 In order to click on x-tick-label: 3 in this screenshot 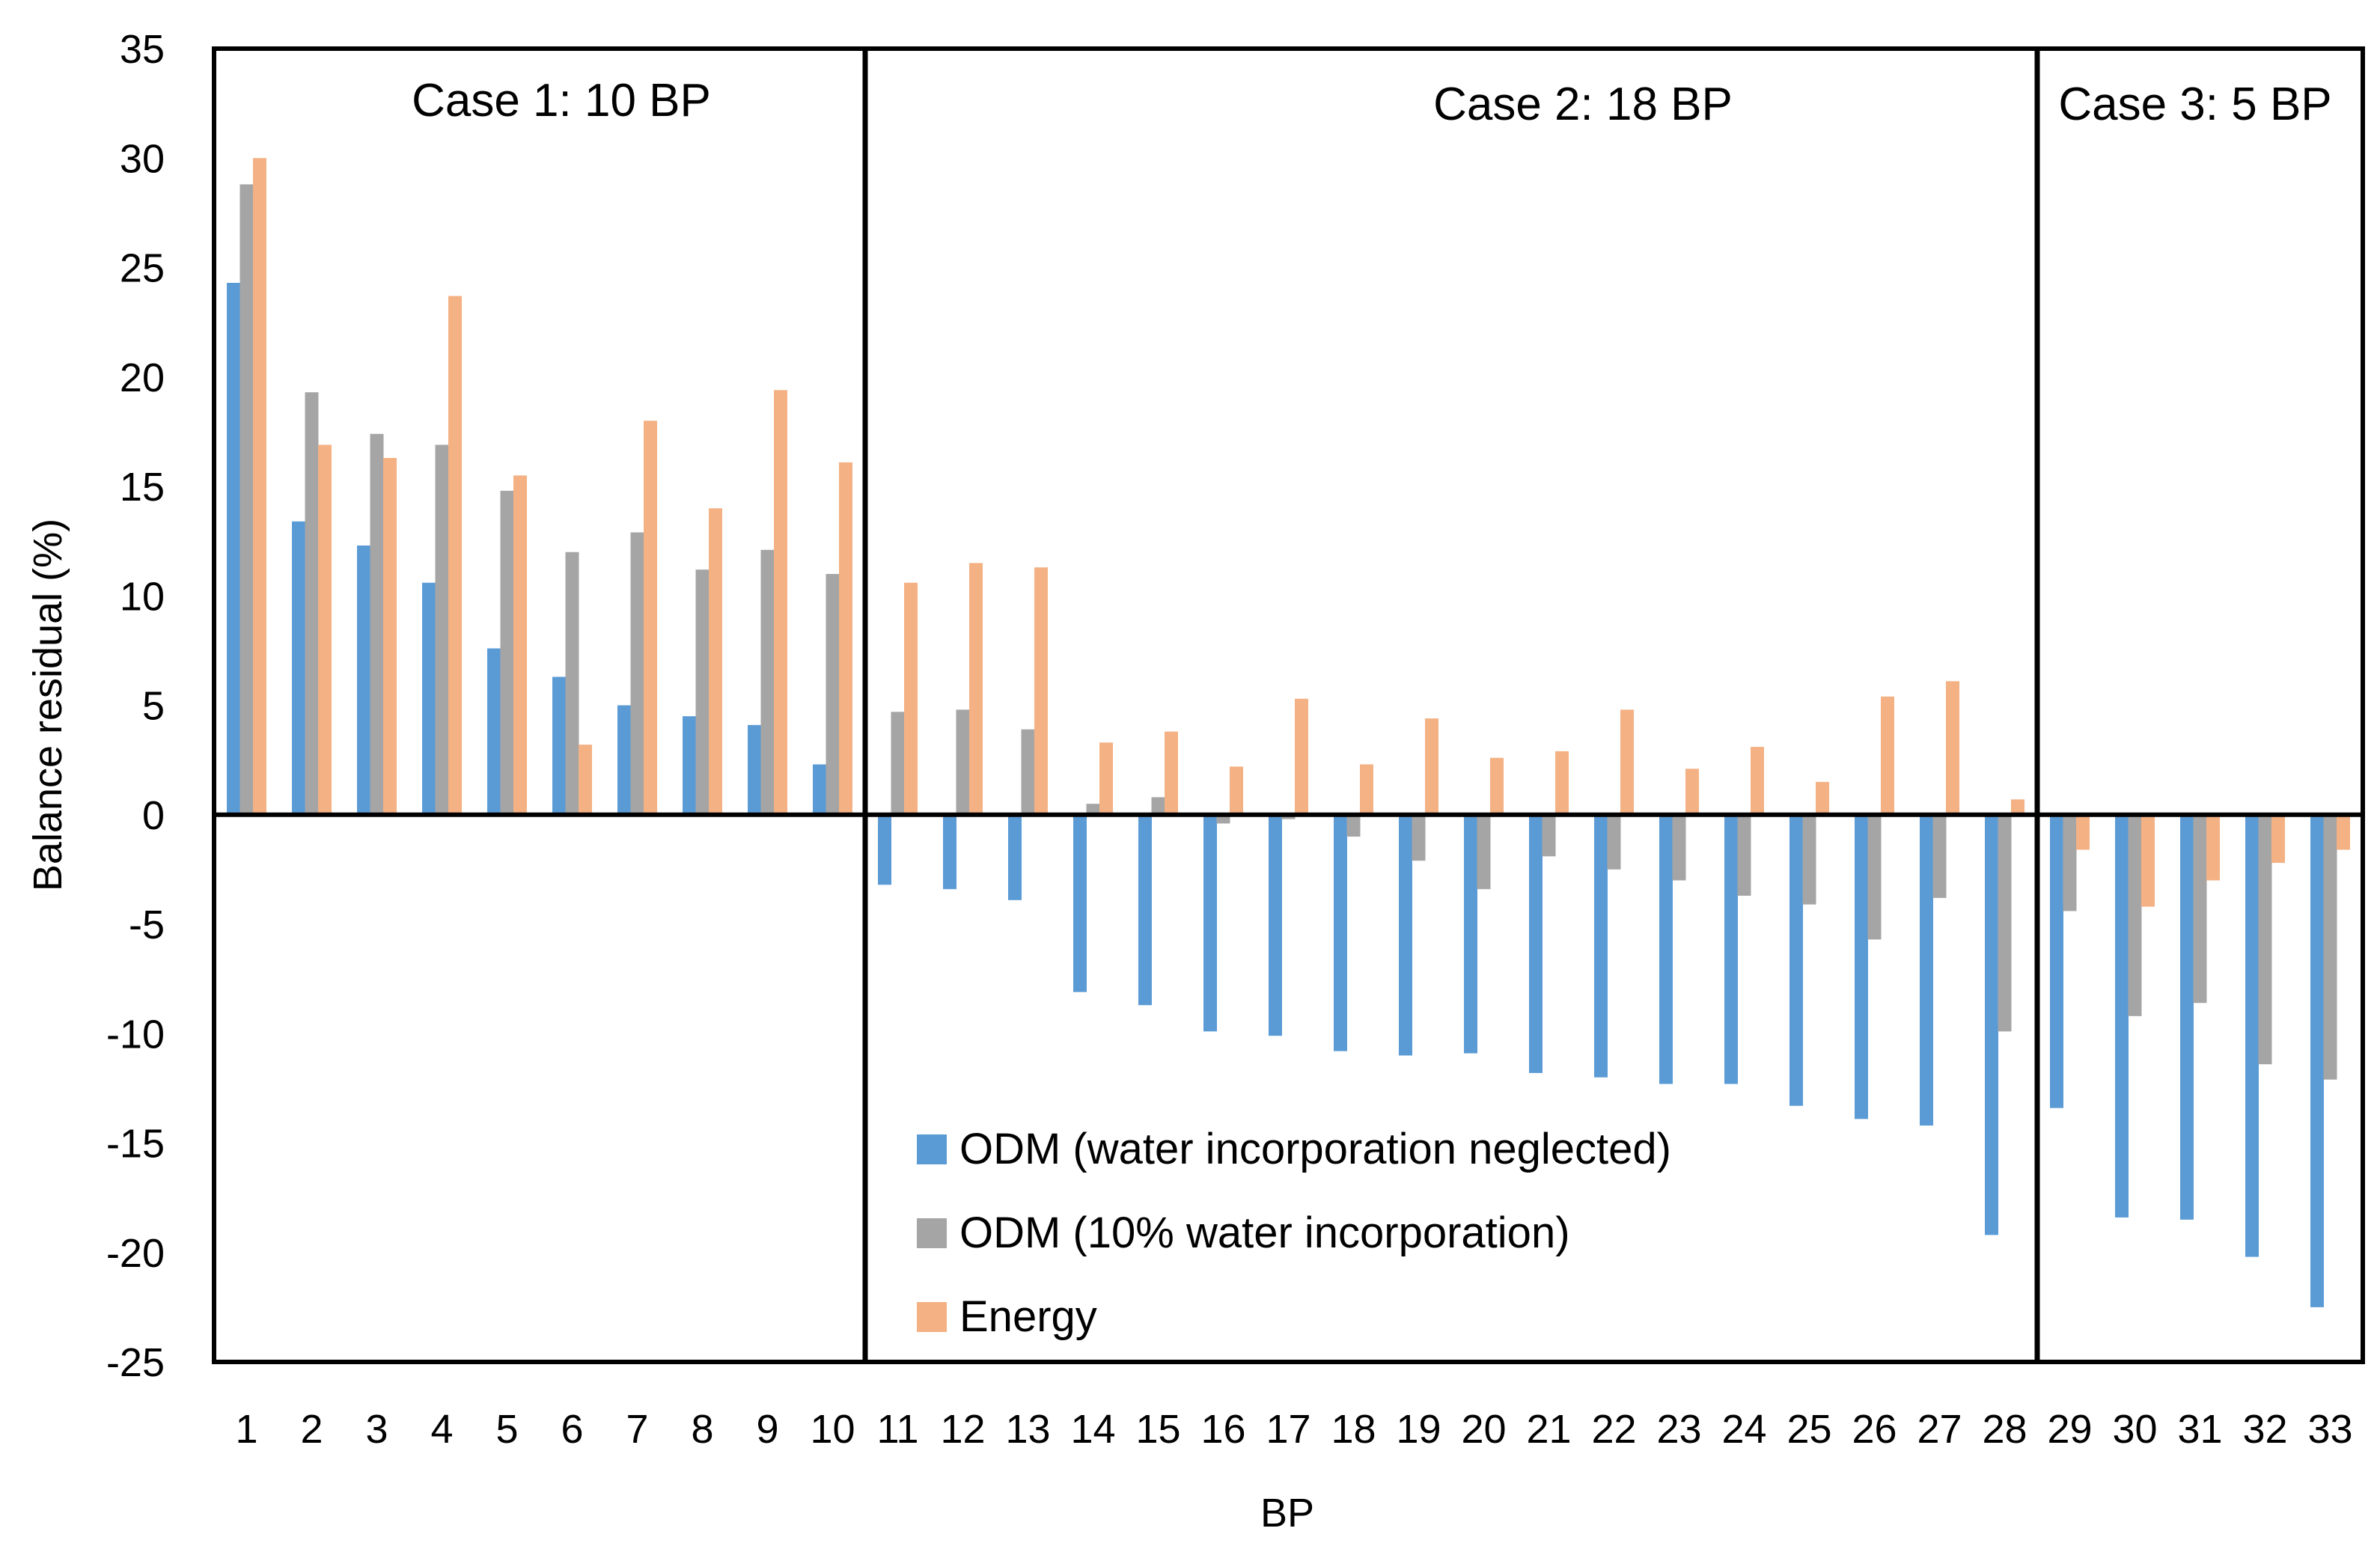, I will do `click(376, 1429)`.